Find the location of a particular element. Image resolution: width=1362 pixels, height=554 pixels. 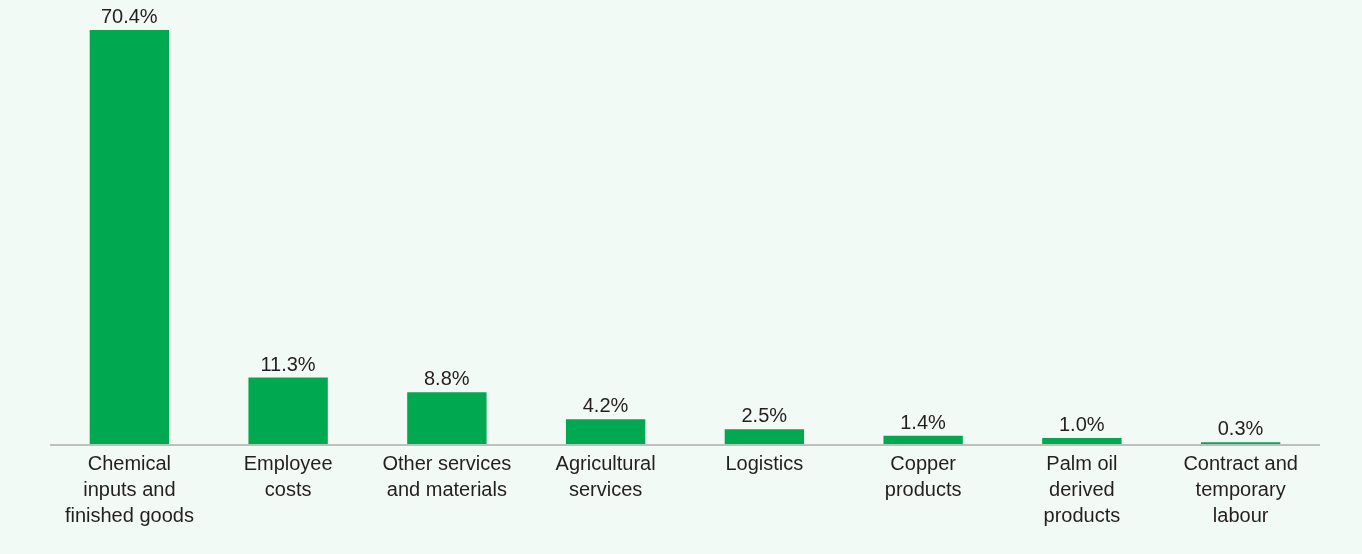

data-label: 4.2% is located at coordinates (605, 405).